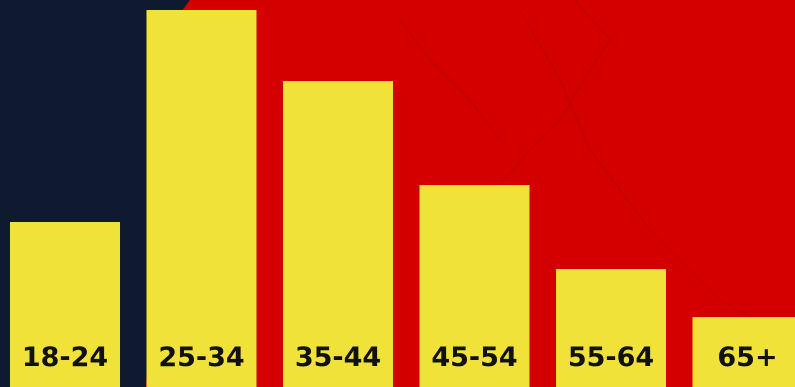 This screenshot has height=387, width=795. Describe the element at coordinates (338, 357) in the screenshot. I see `category-label-35-44: 35-44` at that location.